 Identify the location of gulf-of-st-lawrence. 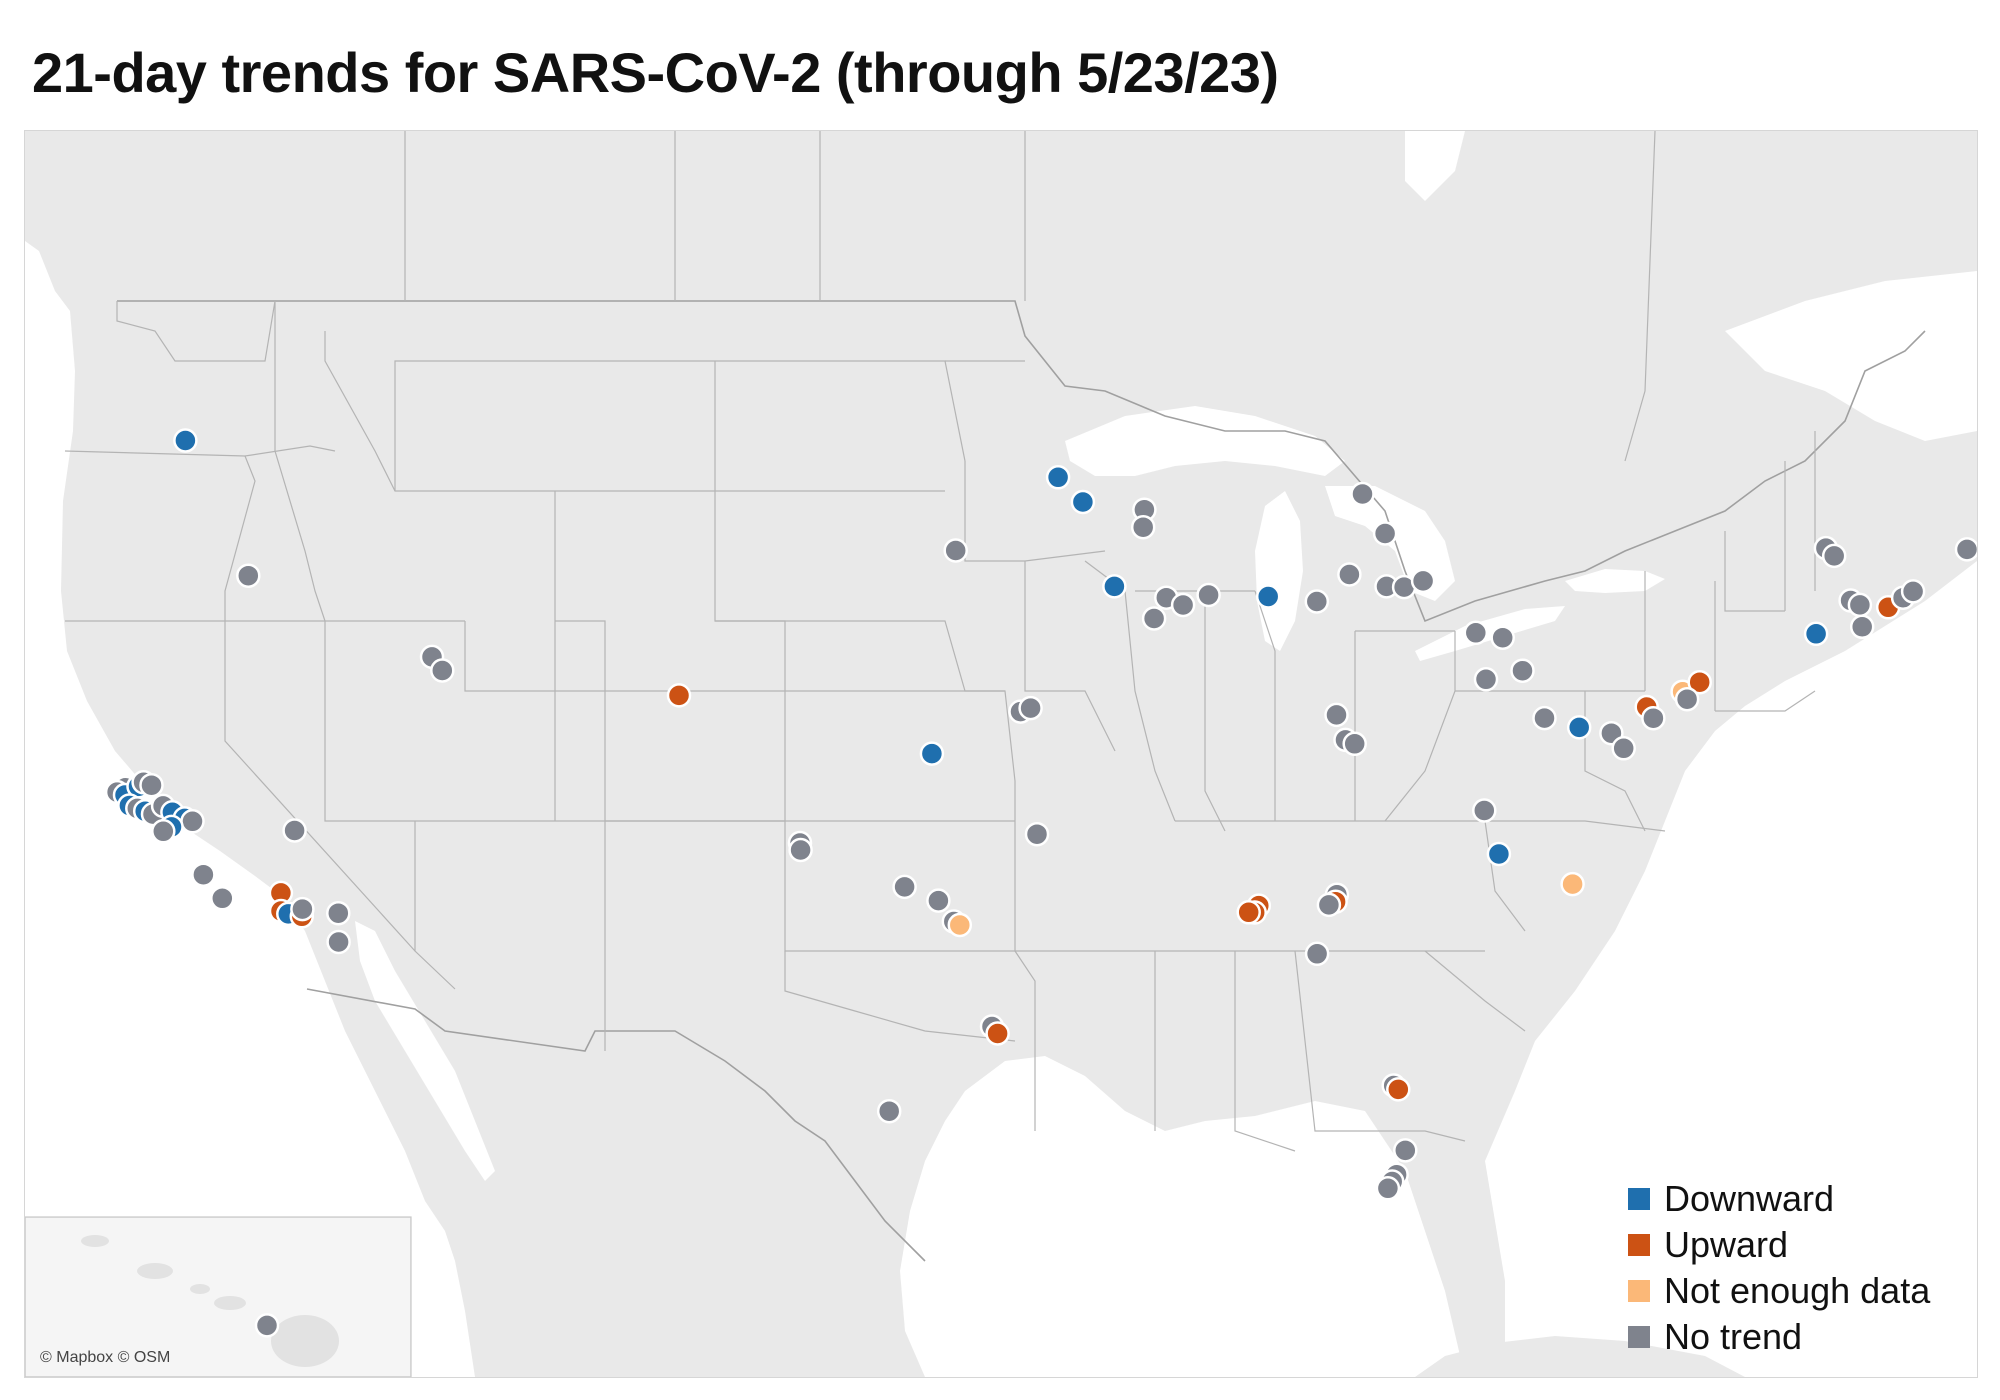
(1851, 356).